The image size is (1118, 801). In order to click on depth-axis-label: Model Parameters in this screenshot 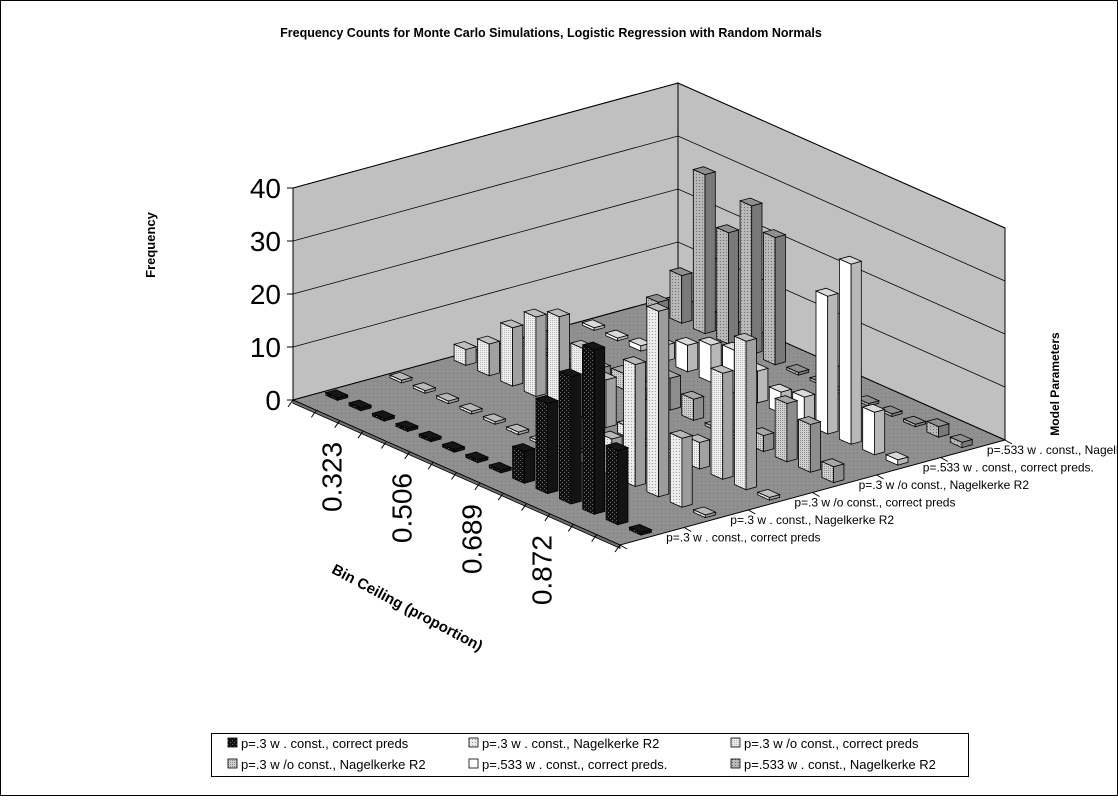, I will do `click(1055, 384)`.